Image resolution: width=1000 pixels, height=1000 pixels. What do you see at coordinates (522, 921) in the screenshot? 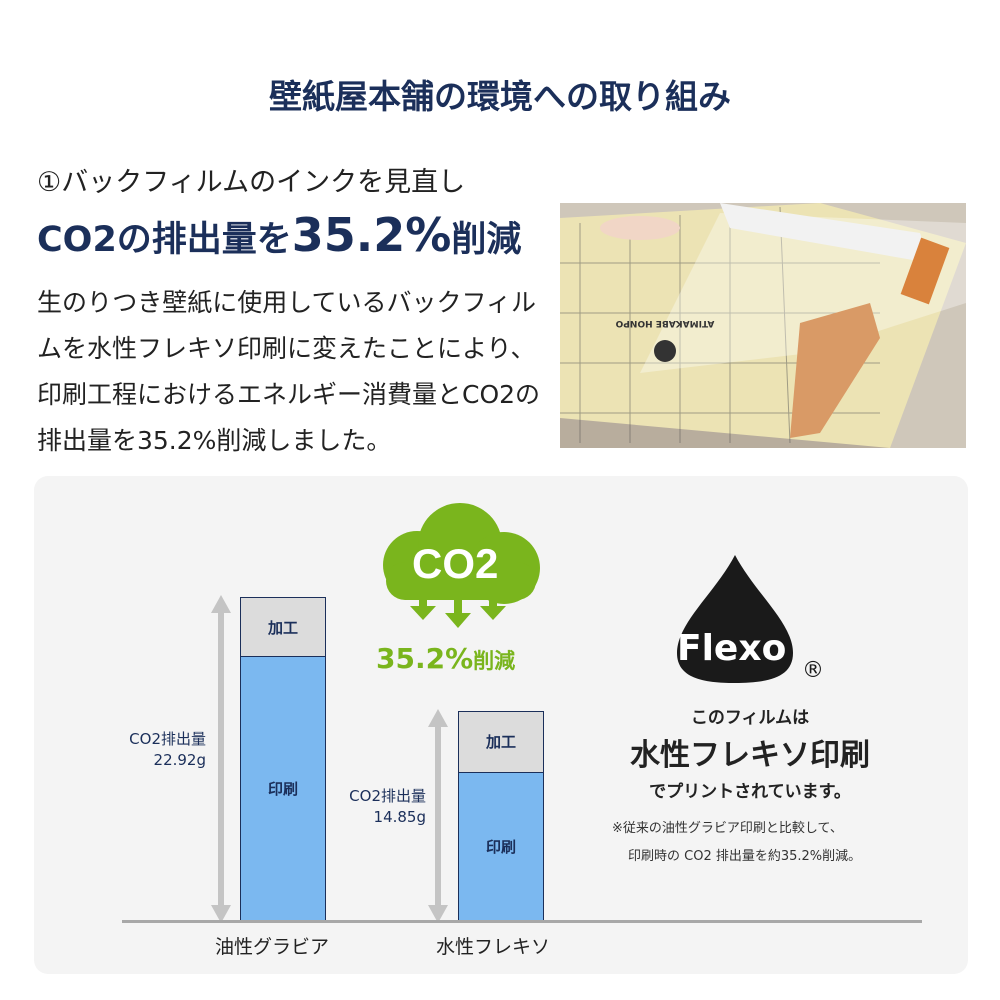
I see `chart-baseline` at bounding box center [522, 921].